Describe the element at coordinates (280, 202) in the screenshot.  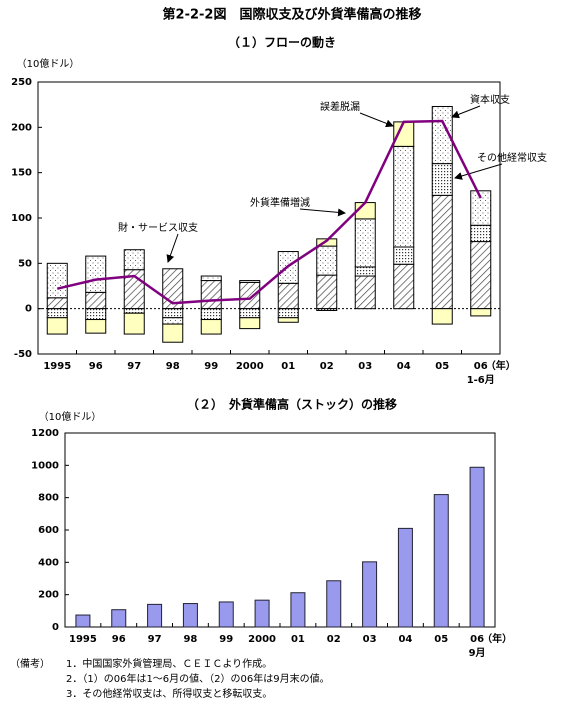
I see `annotation: 外貨準備増減` at that location.